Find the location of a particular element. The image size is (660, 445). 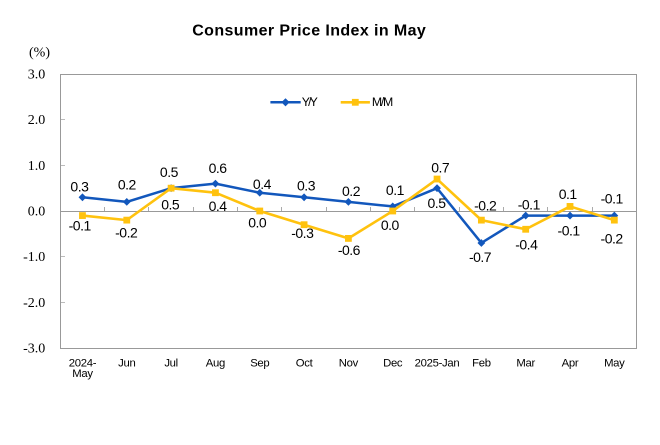

svg-text: Sep is located at coordinates (259, 364).